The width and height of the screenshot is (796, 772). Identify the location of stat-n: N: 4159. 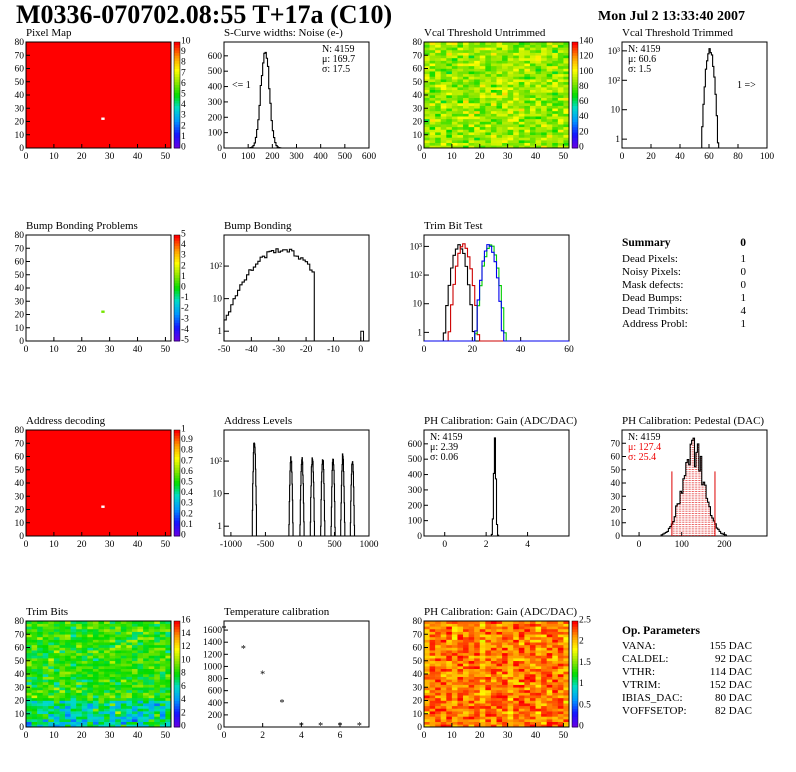
(446, 437).